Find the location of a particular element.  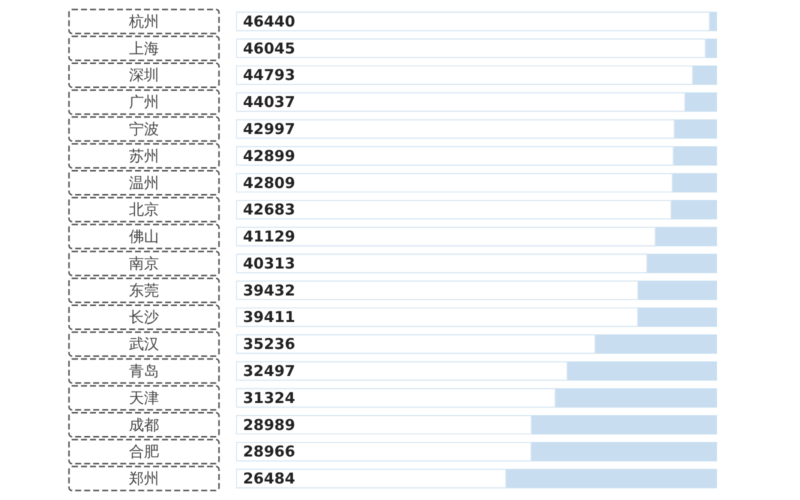

data-label: 35236 is located at coordinates (269, 344).